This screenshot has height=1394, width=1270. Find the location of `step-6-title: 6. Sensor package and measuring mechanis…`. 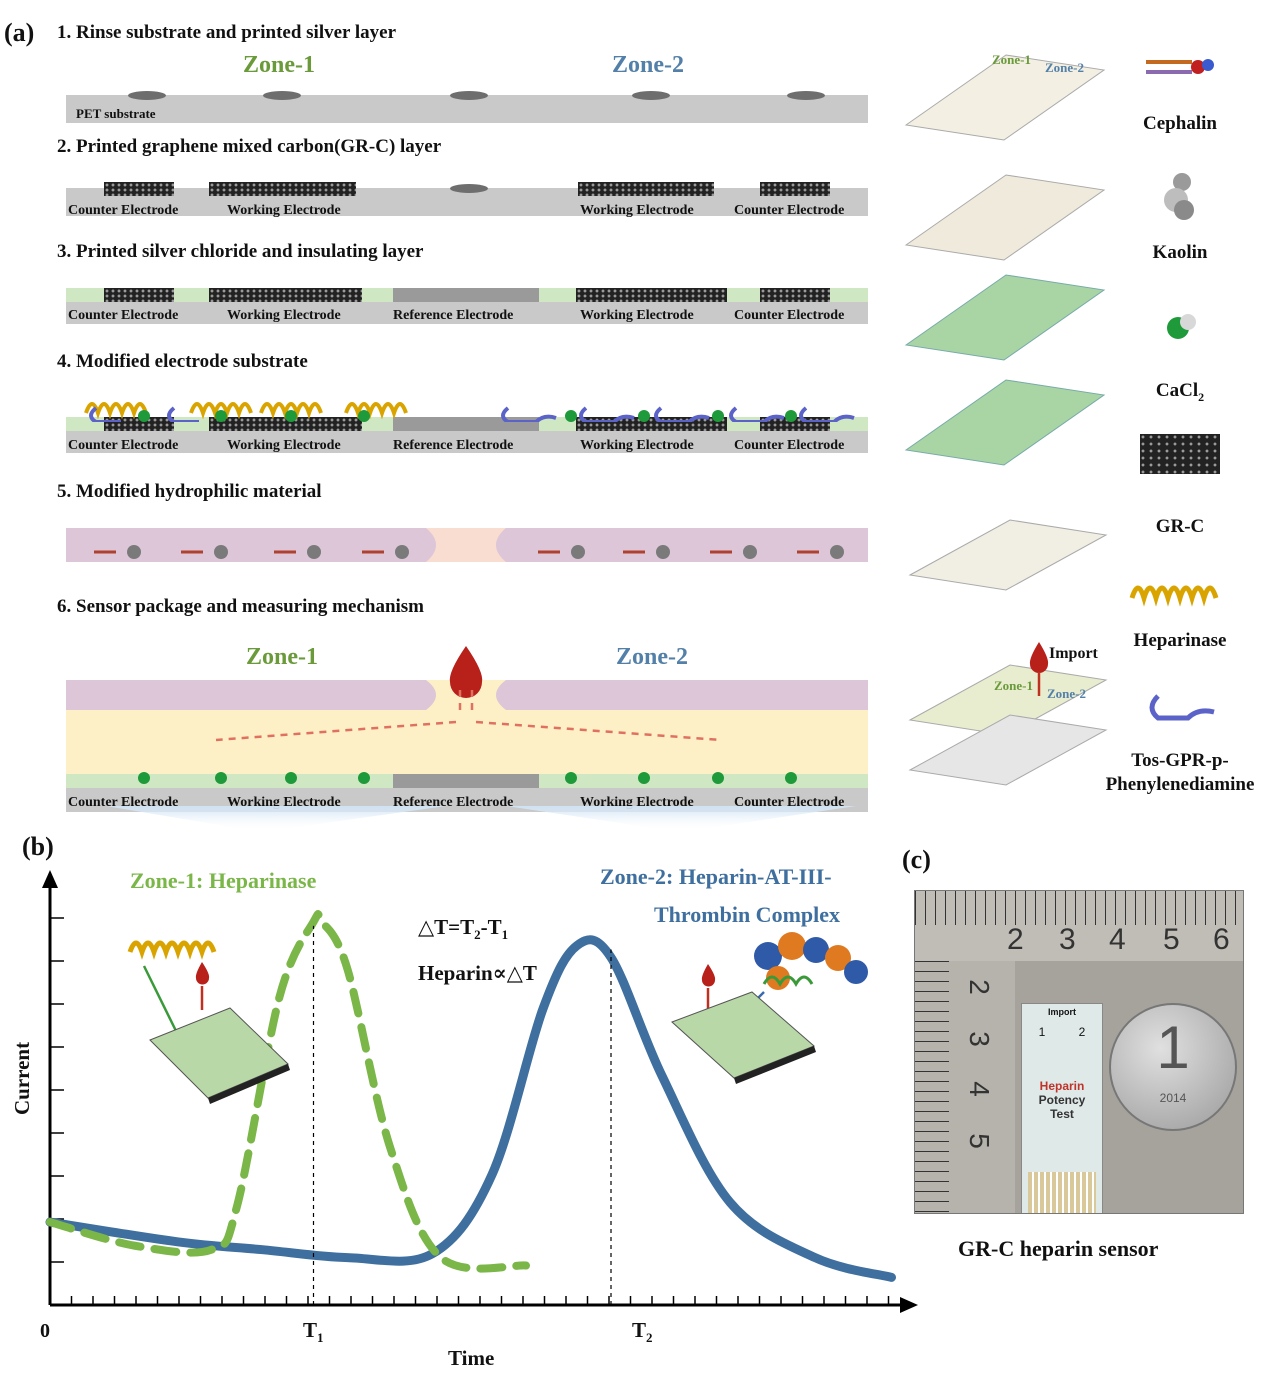

step-6-title: 6. Sensor package and measuring mechanis… is located at coordinates (241, 606).